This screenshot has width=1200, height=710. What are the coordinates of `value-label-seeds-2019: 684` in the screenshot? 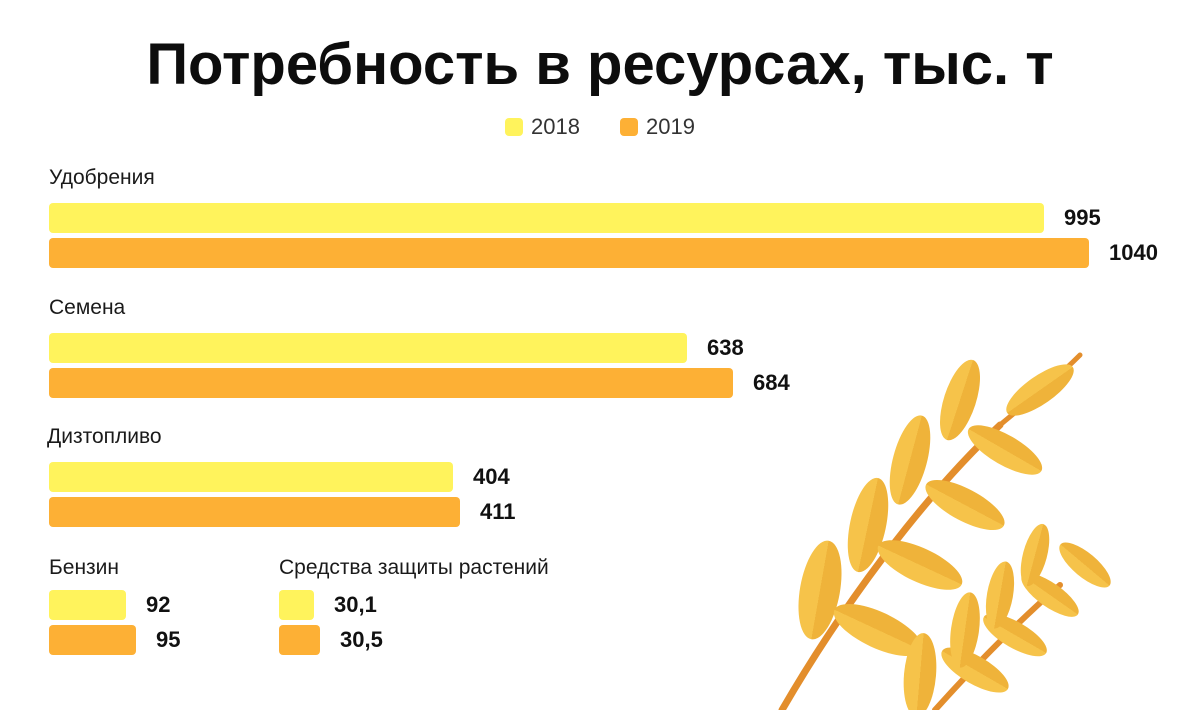 It's located at (771, 382).